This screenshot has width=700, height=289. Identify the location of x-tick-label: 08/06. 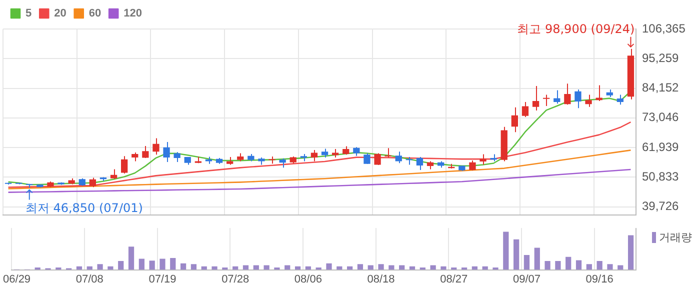
(308, 279).